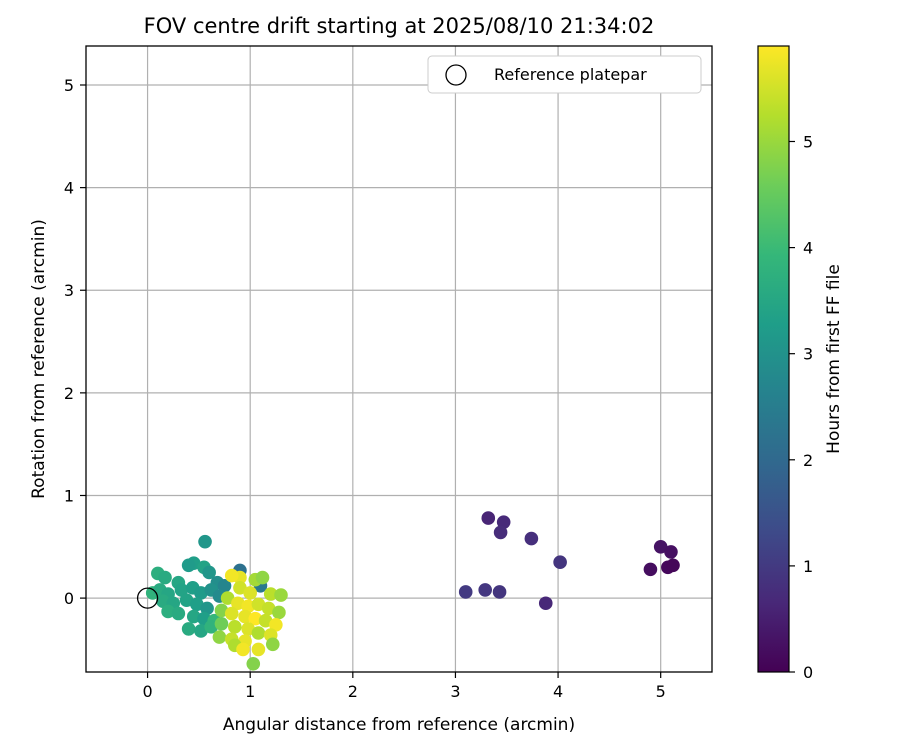 This screenshot has width=900, height=750. What do you see at coordinates (353, 691) in the screenshot?
I see `x-tick-label: 2` at bounding box center [353, 691].